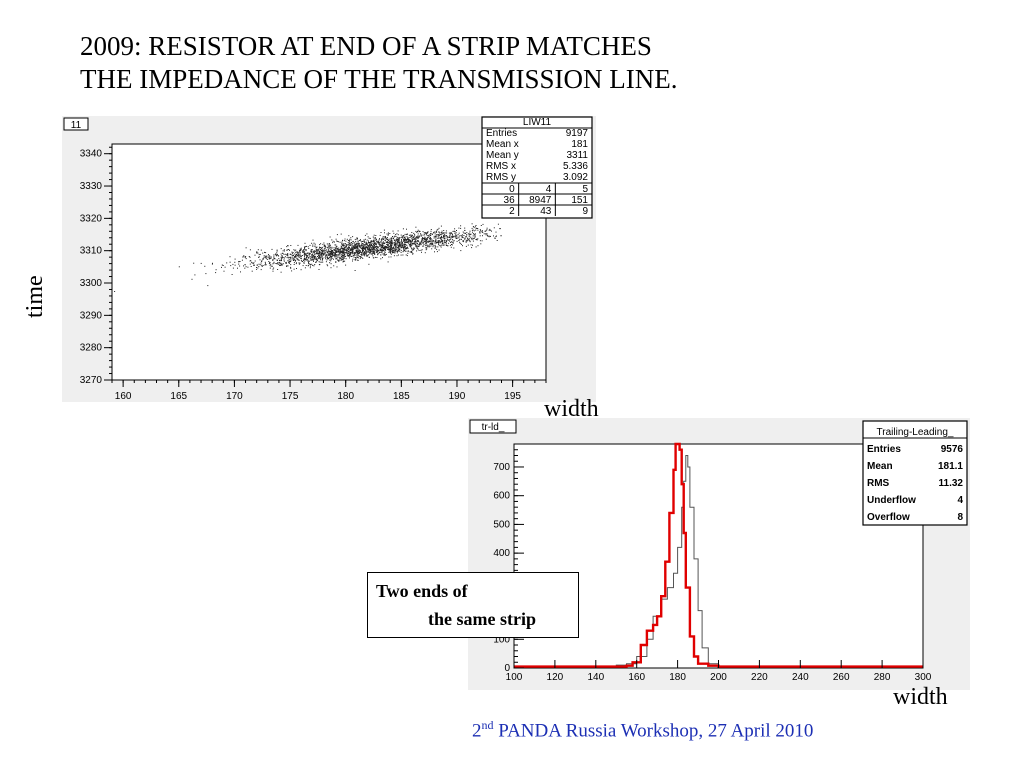 The height and width of the screenshot is (767, 1023). I want to click on title-line-2: THE IMPEDANCE OF THE TRANSMISSION LINE., so click(379, 79).